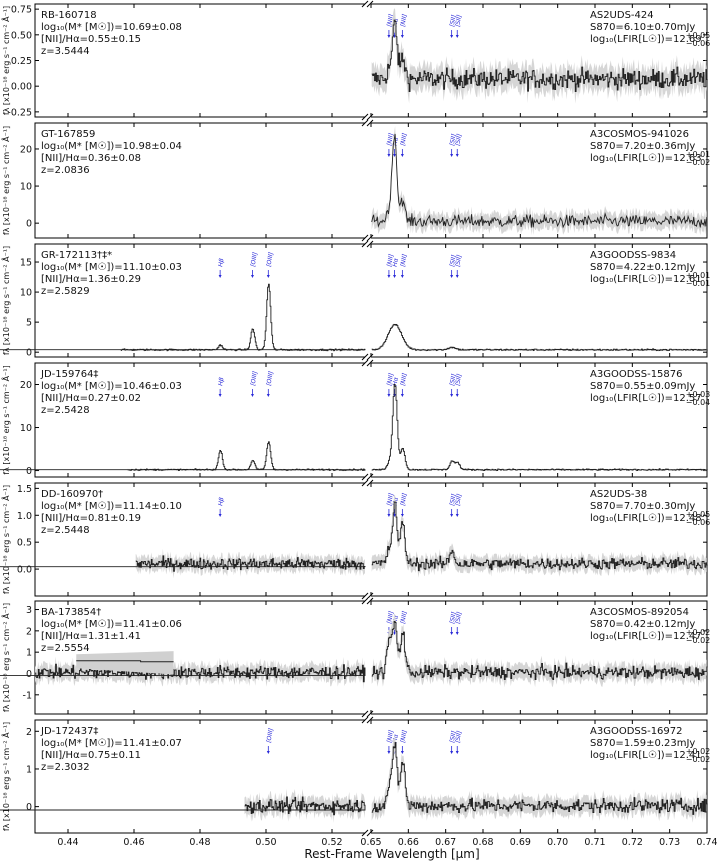 This screenshot has height=862, width=718. Describe the element at coordinates (65, 648) in the screenshot. I see `redshift: z=2.5554` at that location.